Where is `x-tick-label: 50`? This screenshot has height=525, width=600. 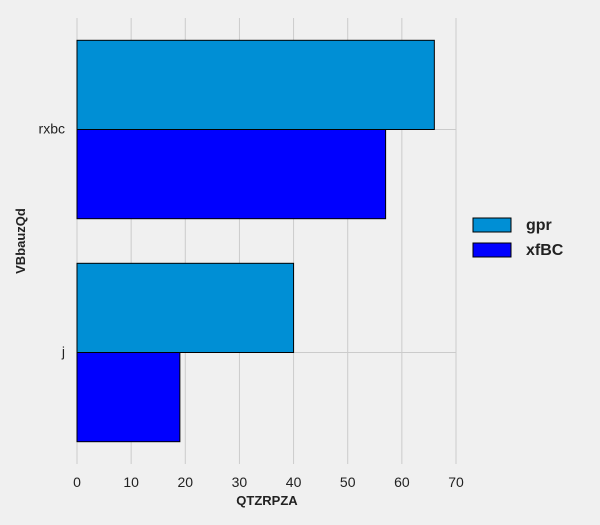 x-tick-label: 50 is located at coordinates (348, 482).